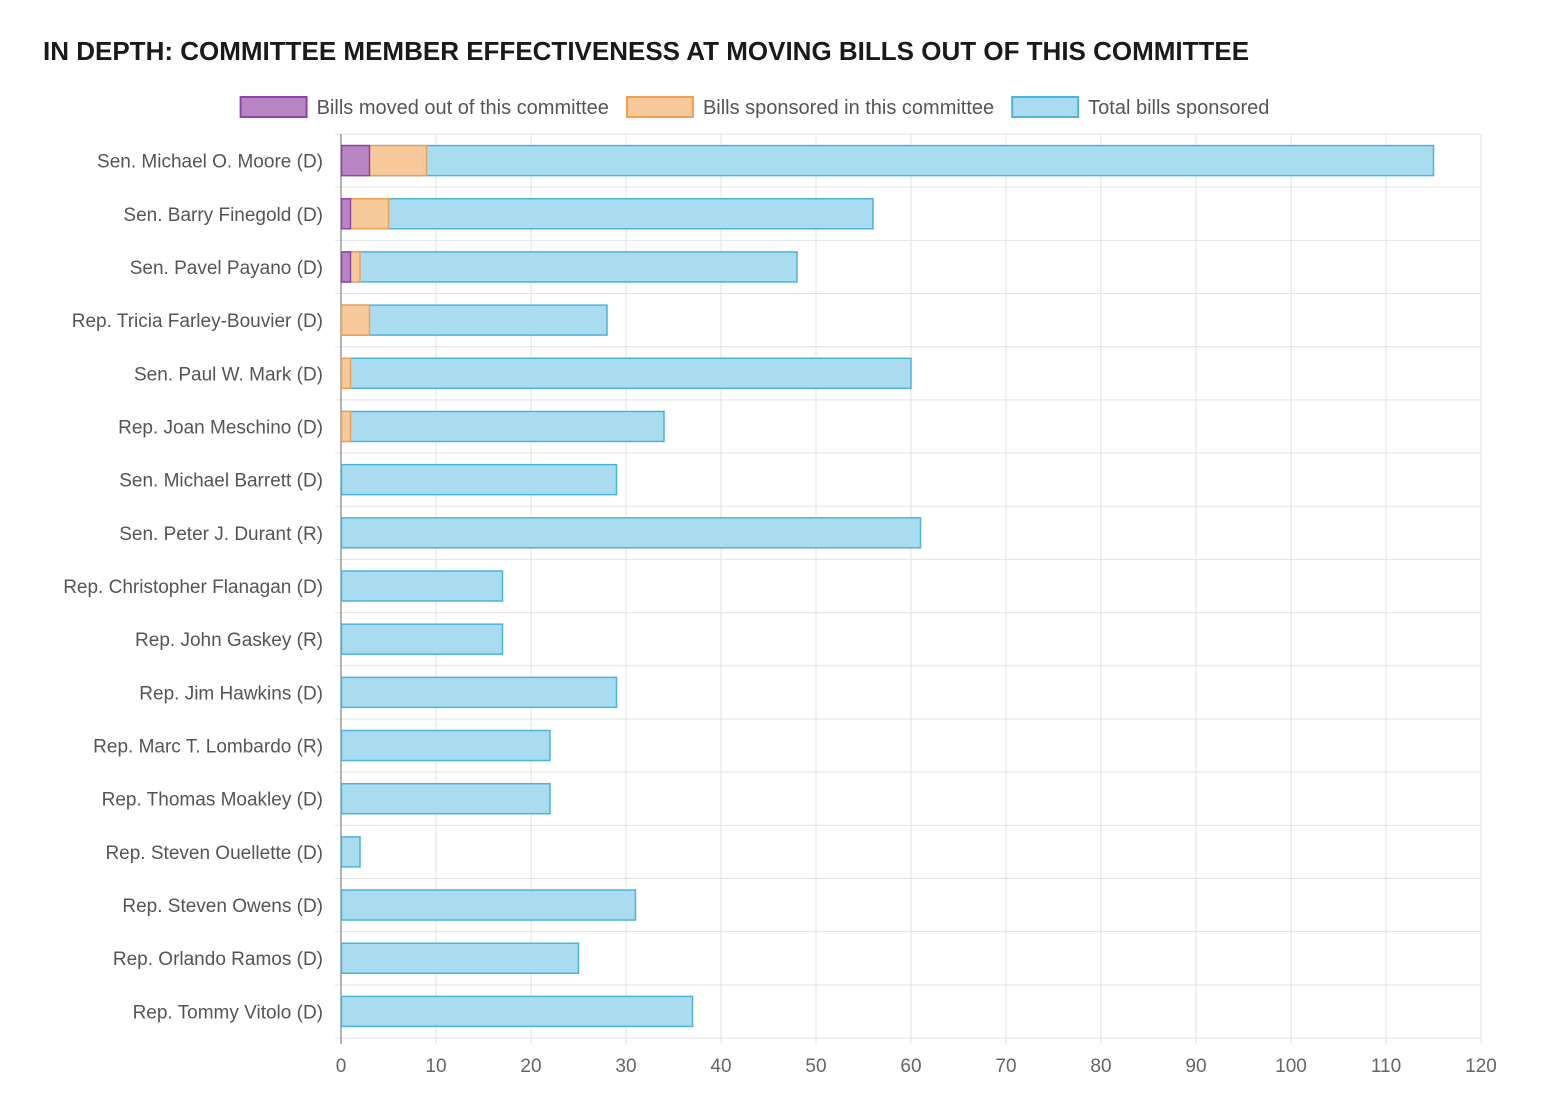 The image size is (1556, 1118). Describe the element at coordinates (435, 1066) in the screenshot. I see `x-tick-label: 10` at that location.